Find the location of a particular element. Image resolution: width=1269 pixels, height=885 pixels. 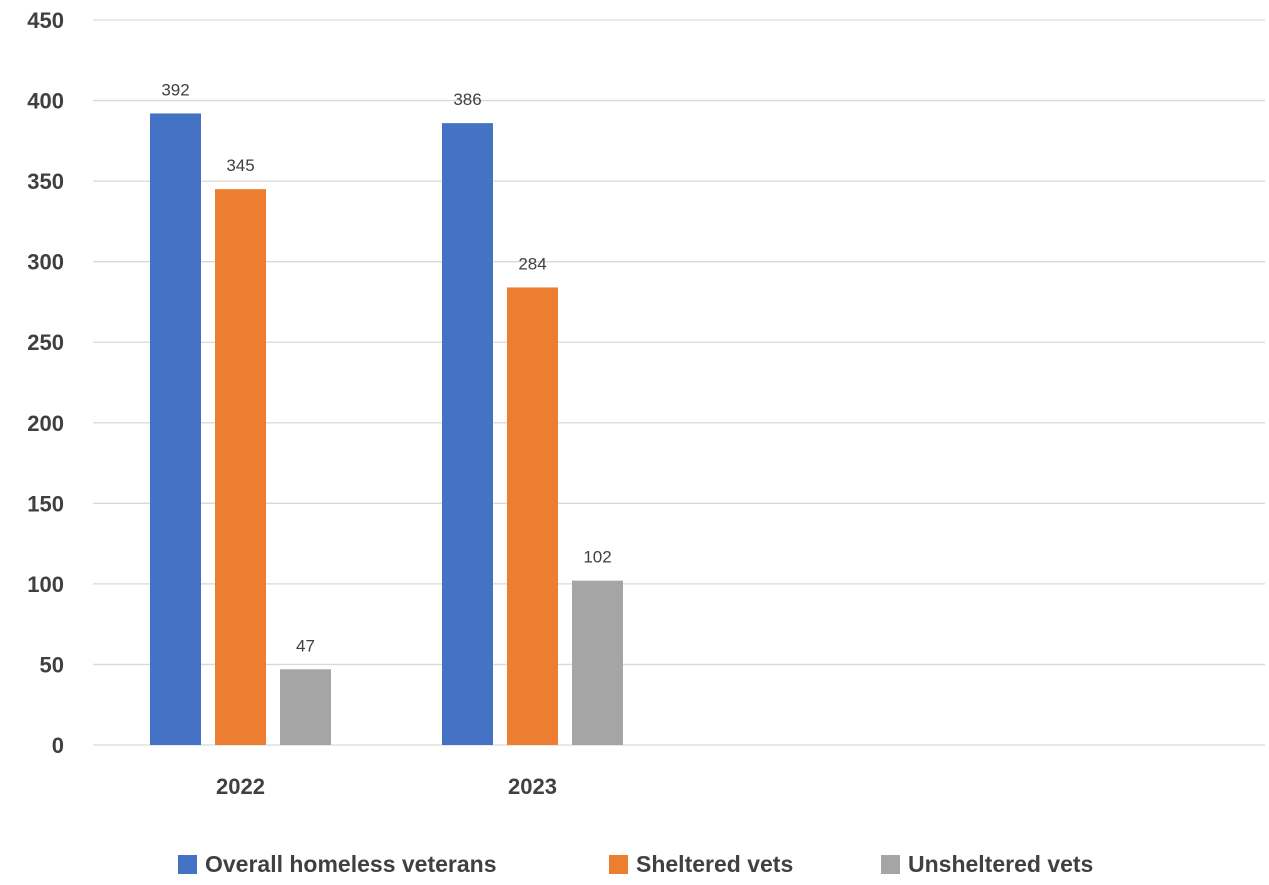

y-tick-label: 100 is located at coordinates (45, 584).